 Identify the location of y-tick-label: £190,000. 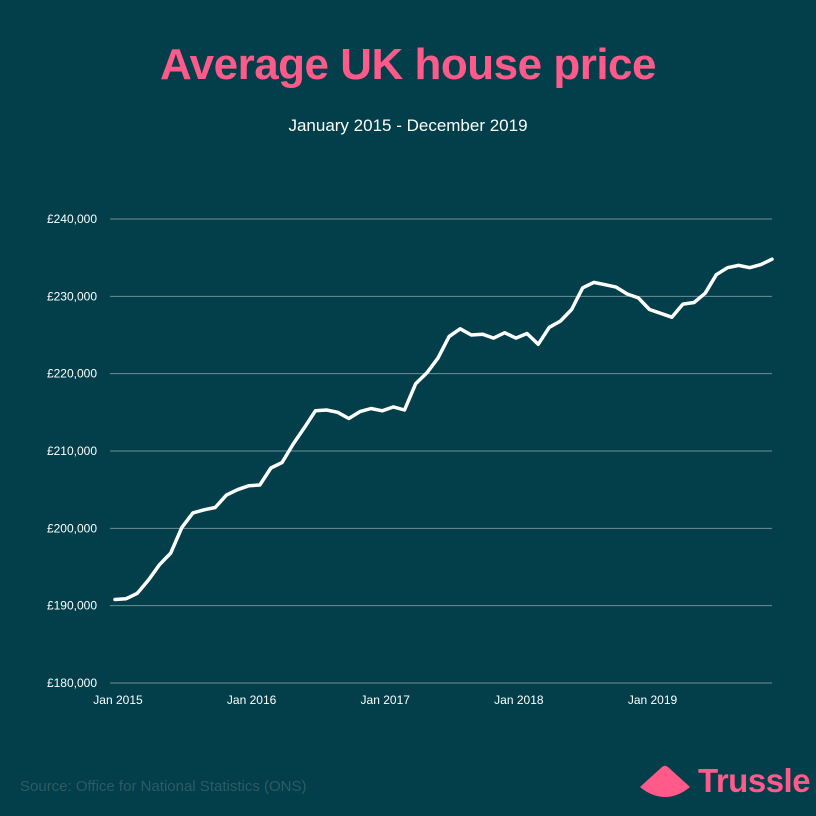
(72, 606).